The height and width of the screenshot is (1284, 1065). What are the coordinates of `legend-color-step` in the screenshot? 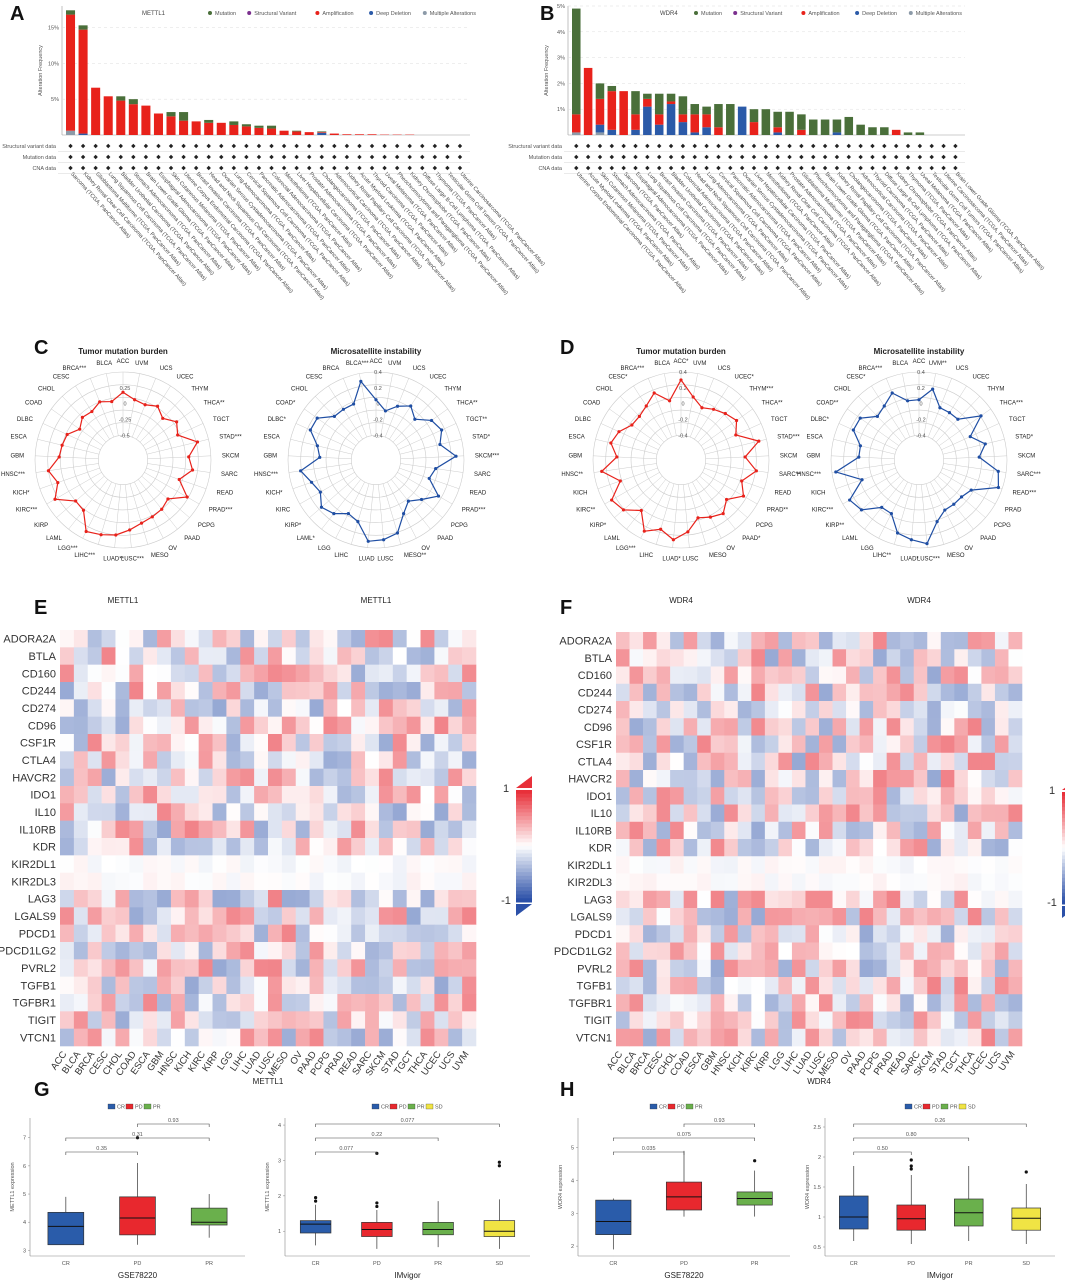 It's located at (524, 851).